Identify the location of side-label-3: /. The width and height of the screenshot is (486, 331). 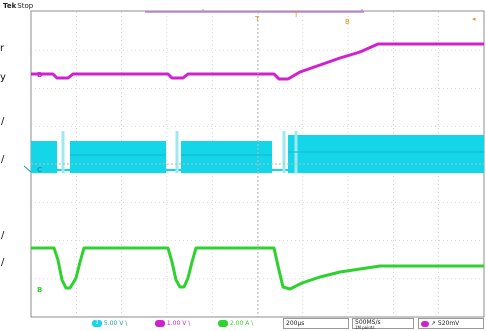
(3, 121).